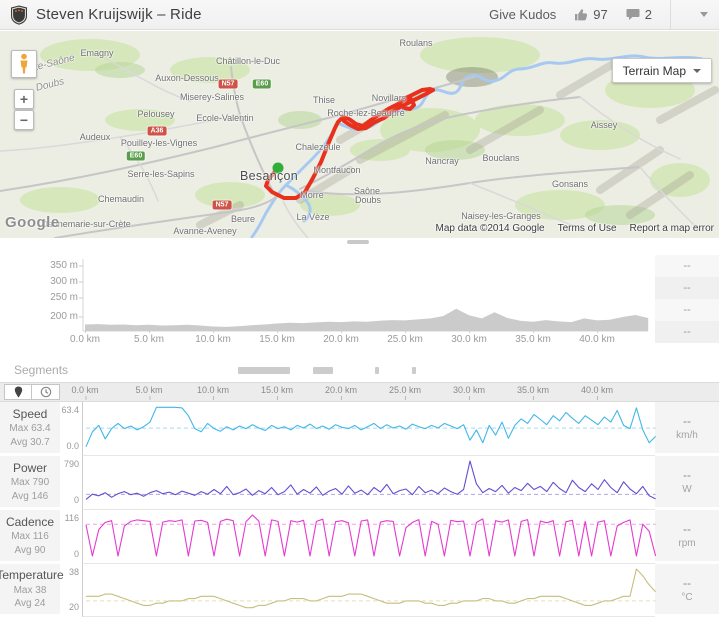  What do you see at coordinates (32, 590) in the screenshot?
I see `stream-sidebar: Temperature Max 38 Avg 24` at bounding box center [32, 590].